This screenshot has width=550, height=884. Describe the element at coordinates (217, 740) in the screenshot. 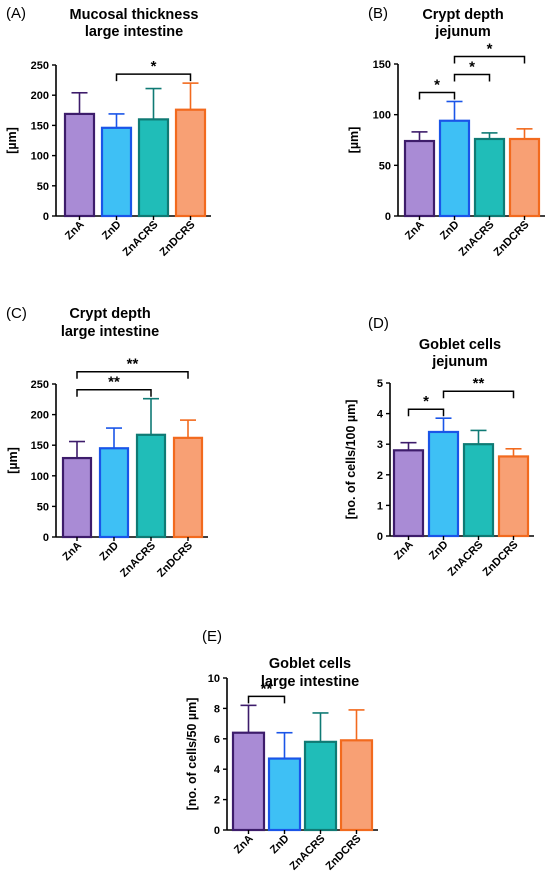

I see `y-tick-label: 6` at that location.